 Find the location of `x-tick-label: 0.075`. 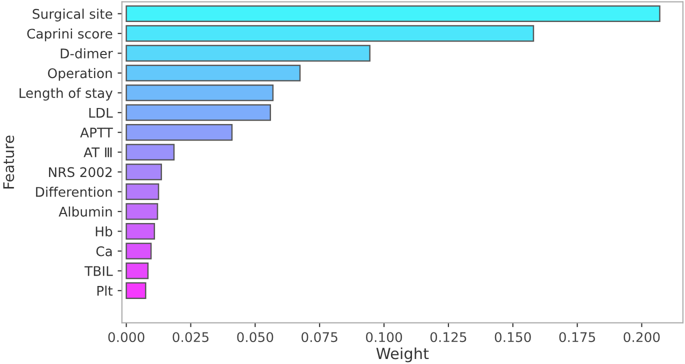

x-tick-label: 0.075 is located at coordinates (320, 337).